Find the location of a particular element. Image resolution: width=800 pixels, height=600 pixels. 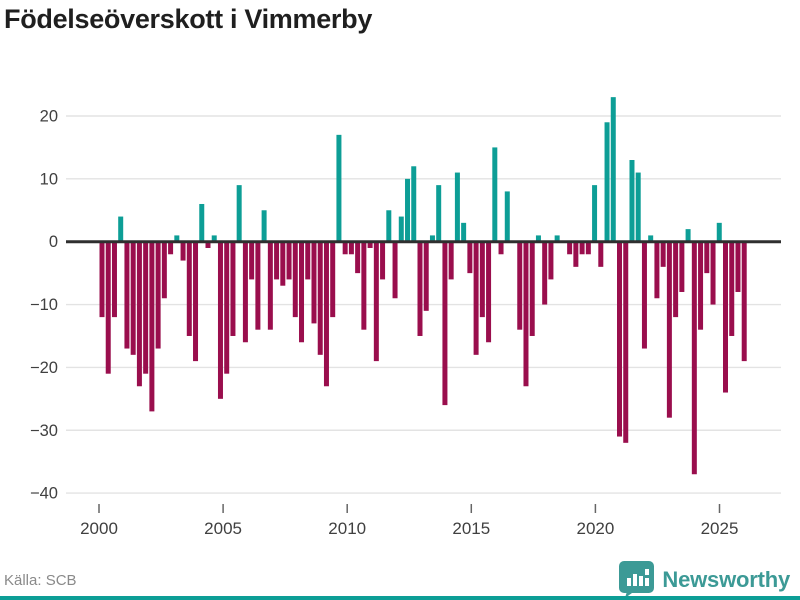

y-axis-tick-label: 10 is located at coordinates (49, 179).